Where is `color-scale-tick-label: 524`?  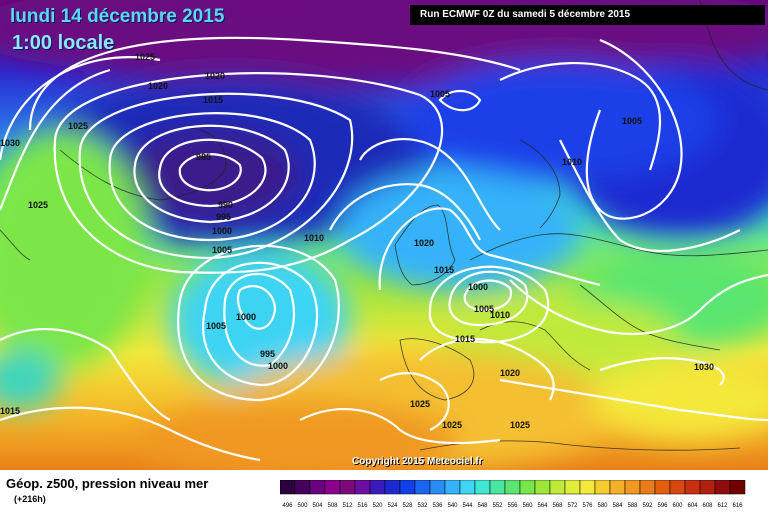
color-scale-tick-label: 524 is located at coordinates (392, 506).